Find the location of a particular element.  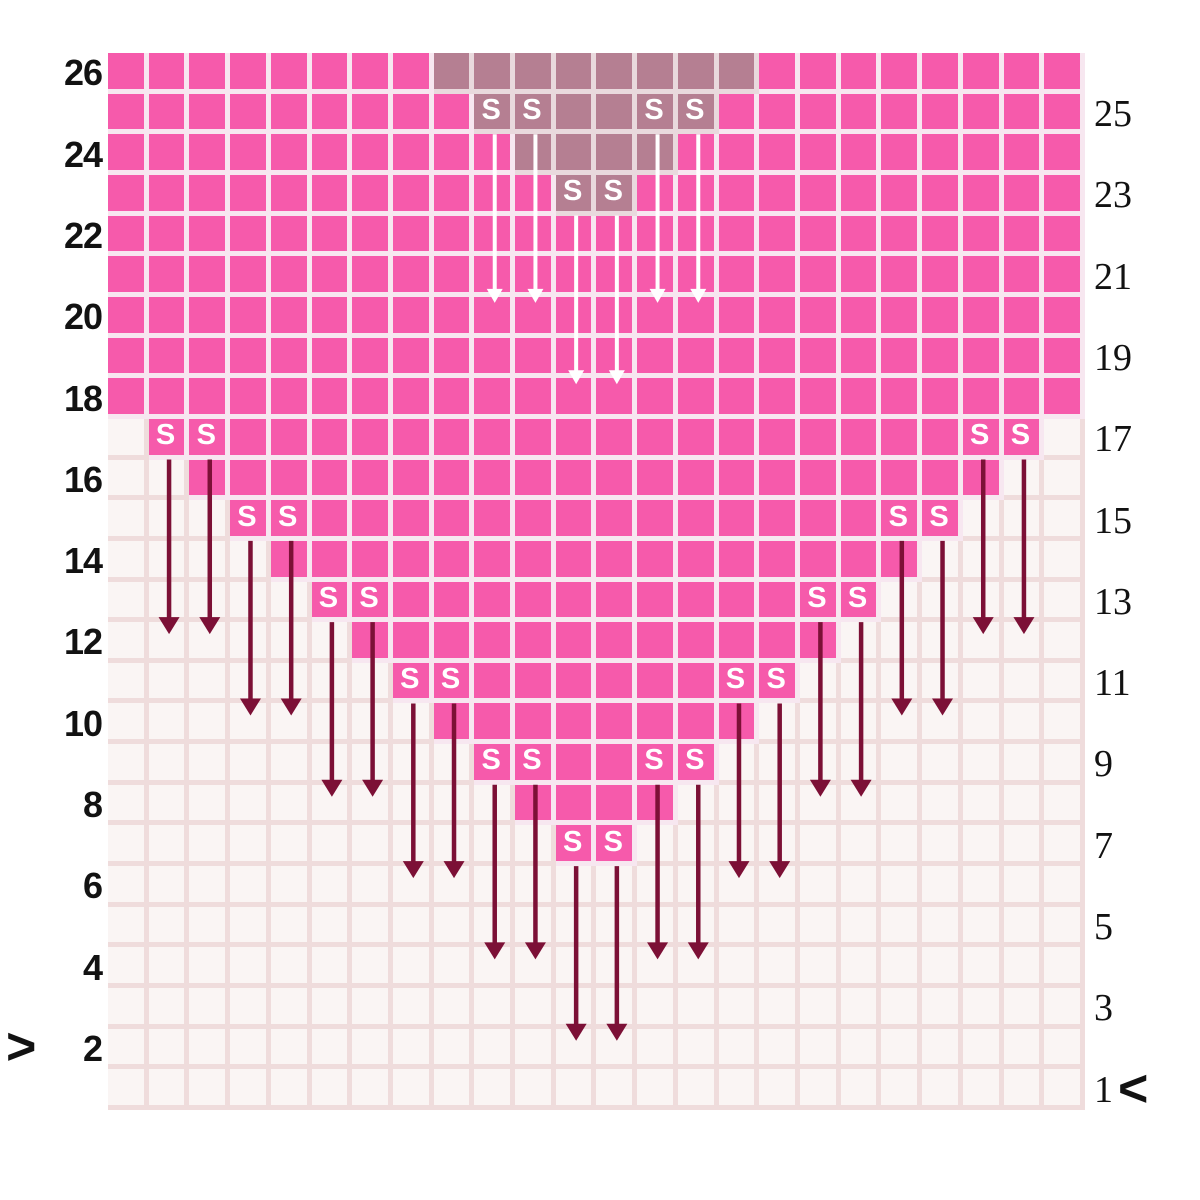

chart-cell-r17-c21-stitch: S is located at coordinates (983, 439).